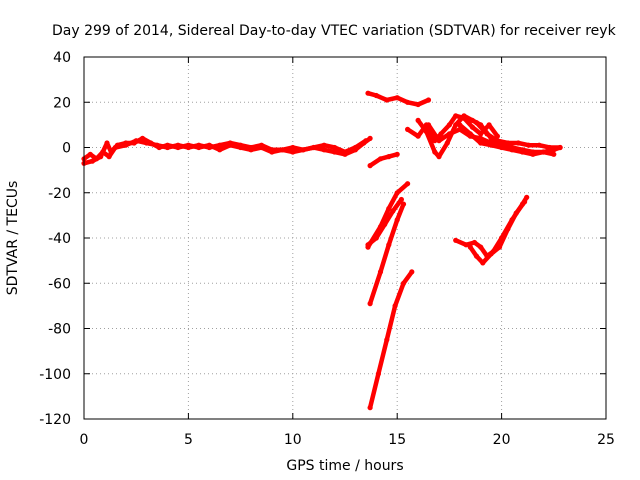  I want to click on y-tick-label: -40, so click(59, 239).